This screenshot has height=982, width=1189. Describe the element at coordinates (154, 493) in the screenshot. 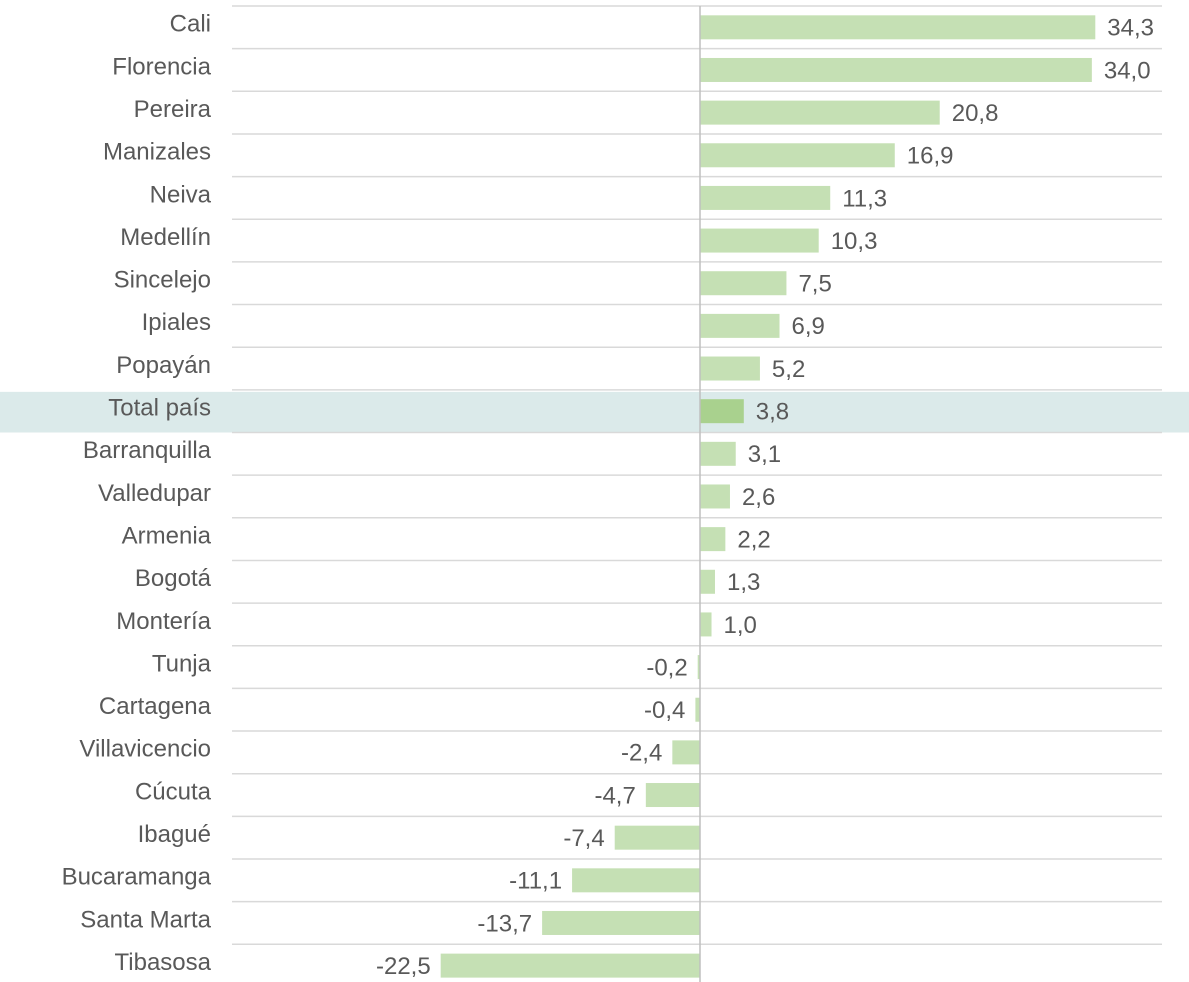

I see `category-label: Valledupar` at that location.